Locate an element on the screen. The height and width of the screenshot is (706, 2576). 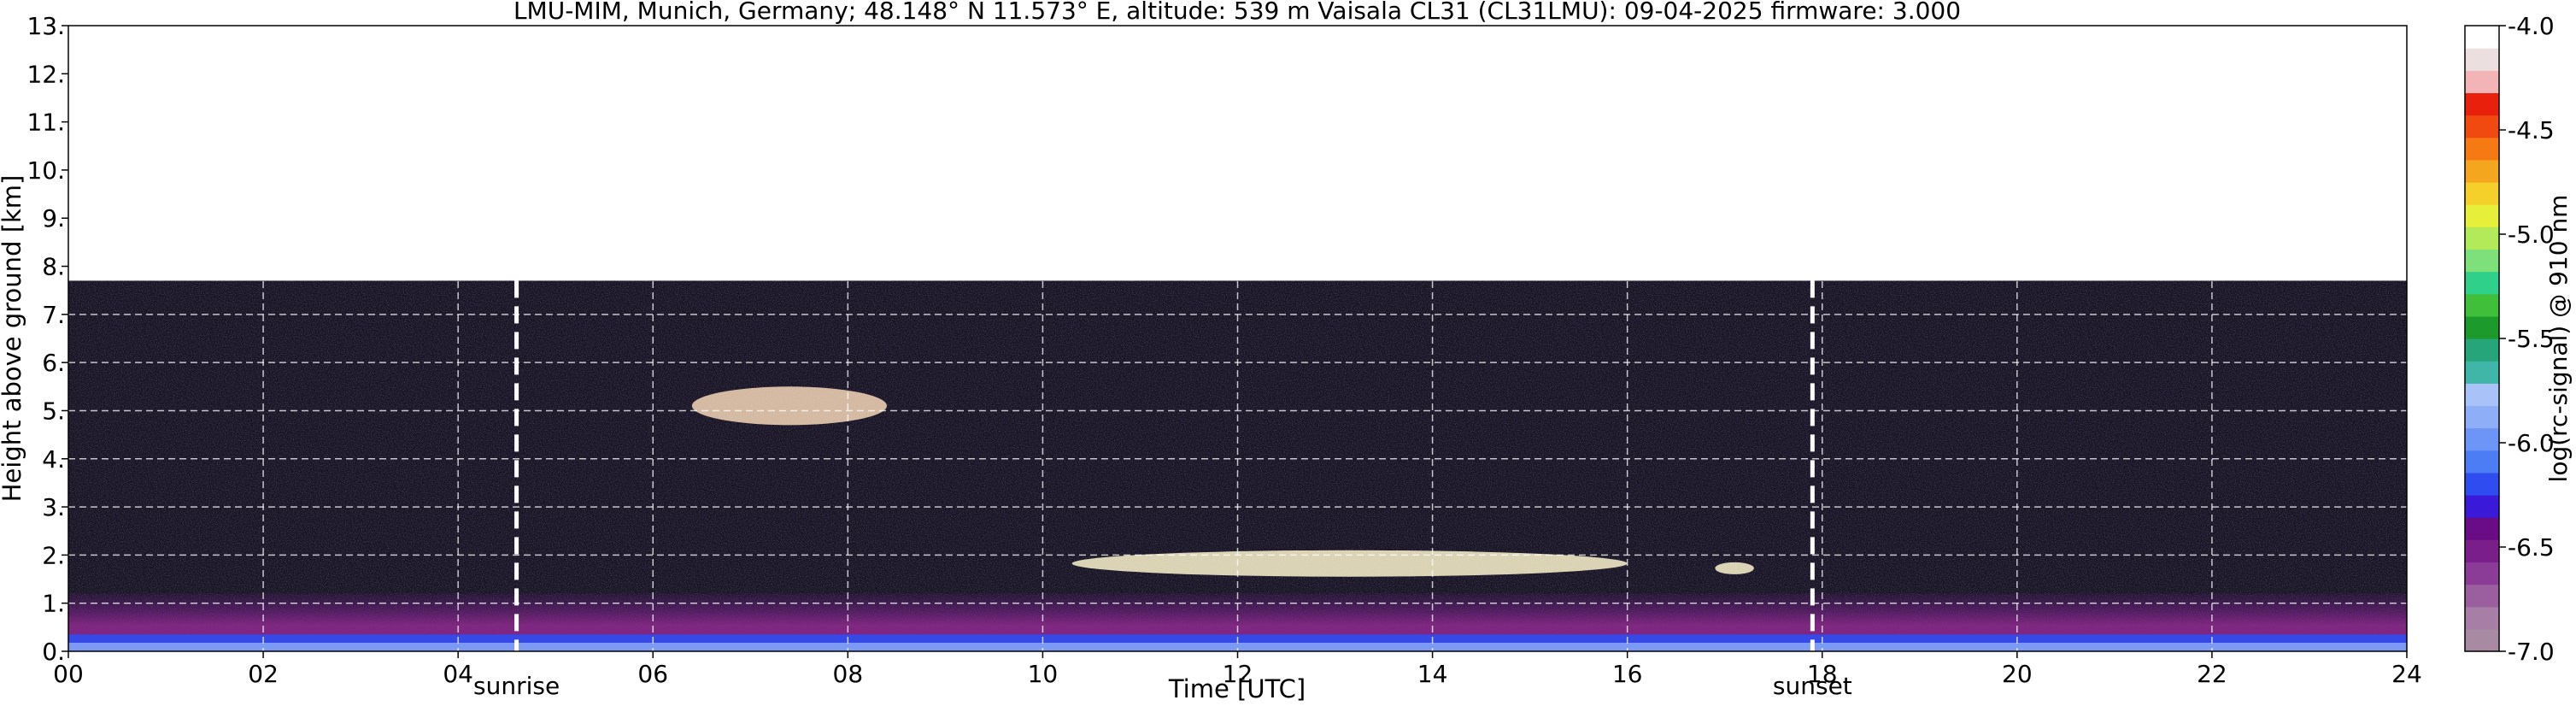
x-tick-label: 14 is located at coordinates (1432, 674).